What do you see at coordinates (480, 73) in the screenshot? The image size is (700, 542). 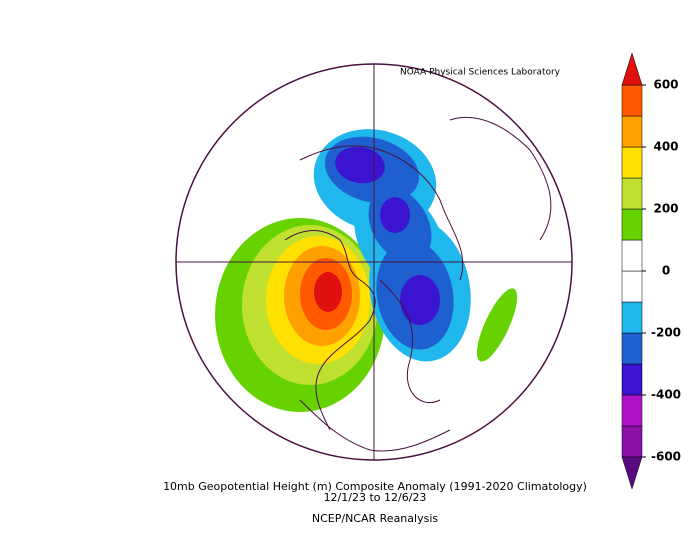 I see `credit: NOAA Physical Sciences Laboratory` at bounding box center [480, 73].